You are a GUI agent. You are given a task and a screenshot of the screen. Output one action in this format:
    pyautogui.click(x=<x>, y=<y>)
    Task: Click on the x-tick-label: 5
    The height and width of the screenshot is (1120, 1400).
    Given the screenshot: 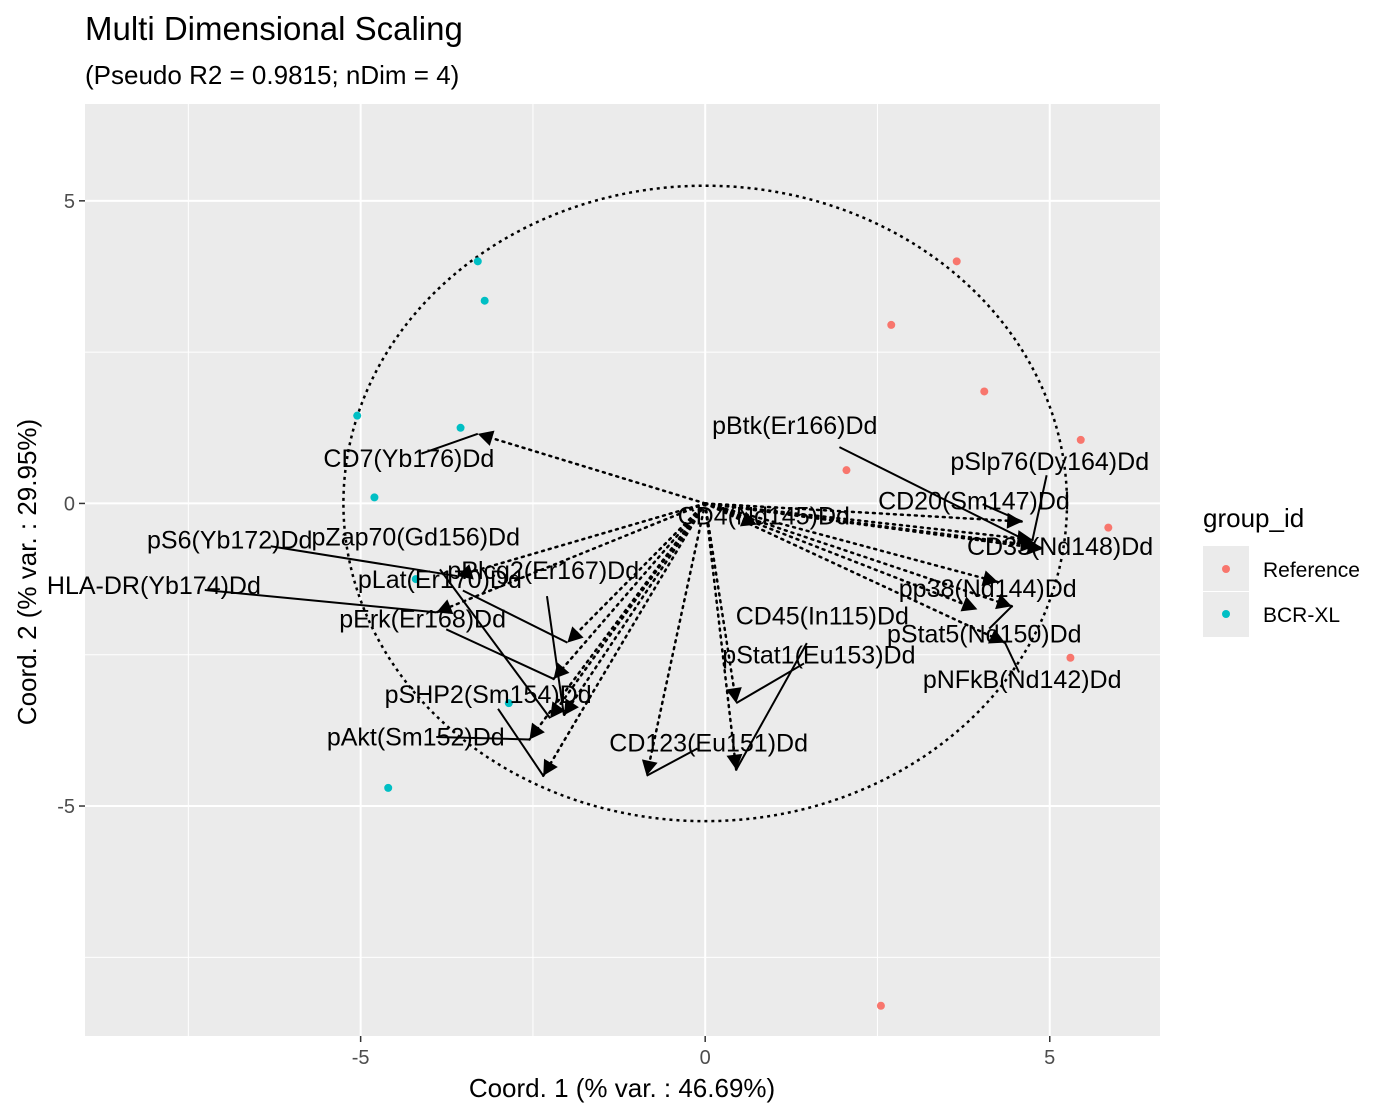 What is the action you would take?
    pyautogui.click(x=1049, y=1058)
    